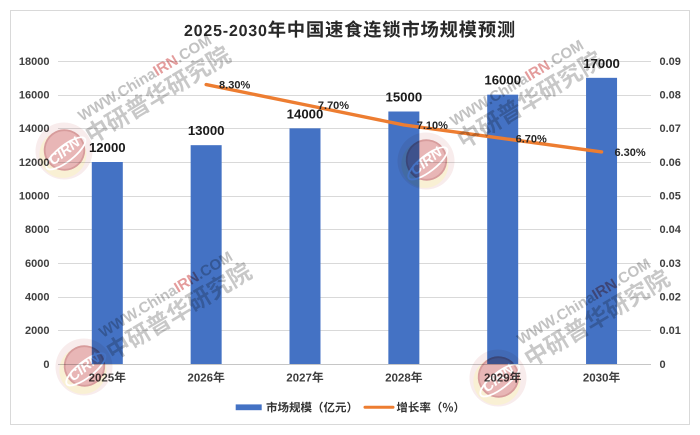 Image resolution: width=700 pixels, height=435 pixels. What do you see at coordinates (670, 129) in the screenshot?
I see `svg-text: 0.07` at bounding box center [670, 129].